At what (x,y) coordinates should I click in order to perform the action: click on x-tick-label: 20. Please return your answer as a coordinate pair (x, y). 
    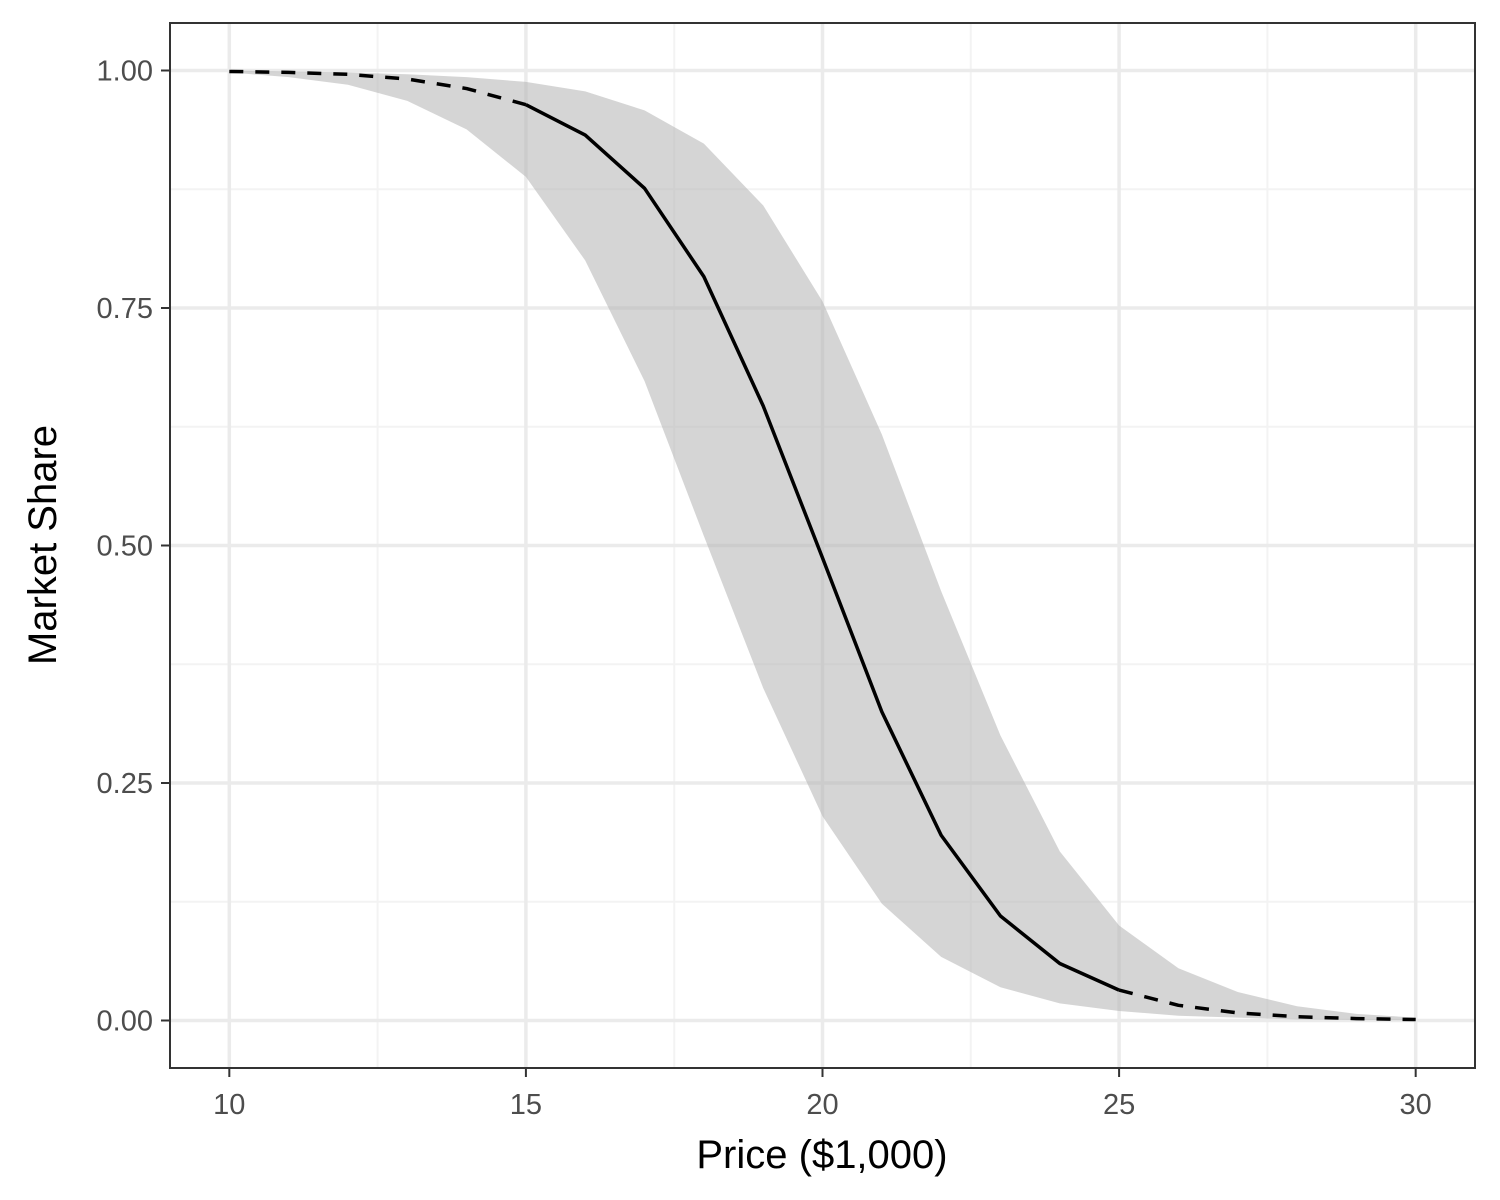
    Looking at the image, I should click on (822, 1105).